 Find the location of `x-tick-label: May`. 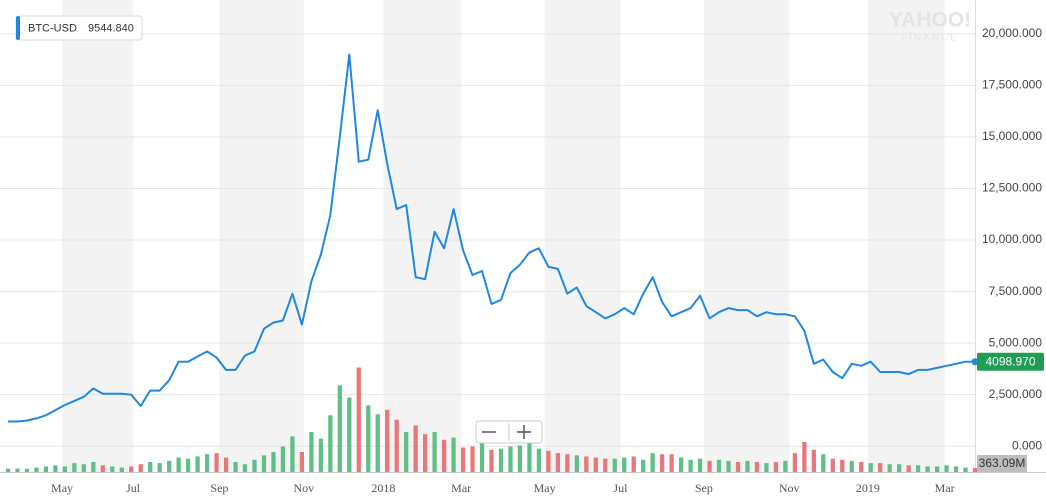

x-tick-label: May is located at coordinates (545, 488).